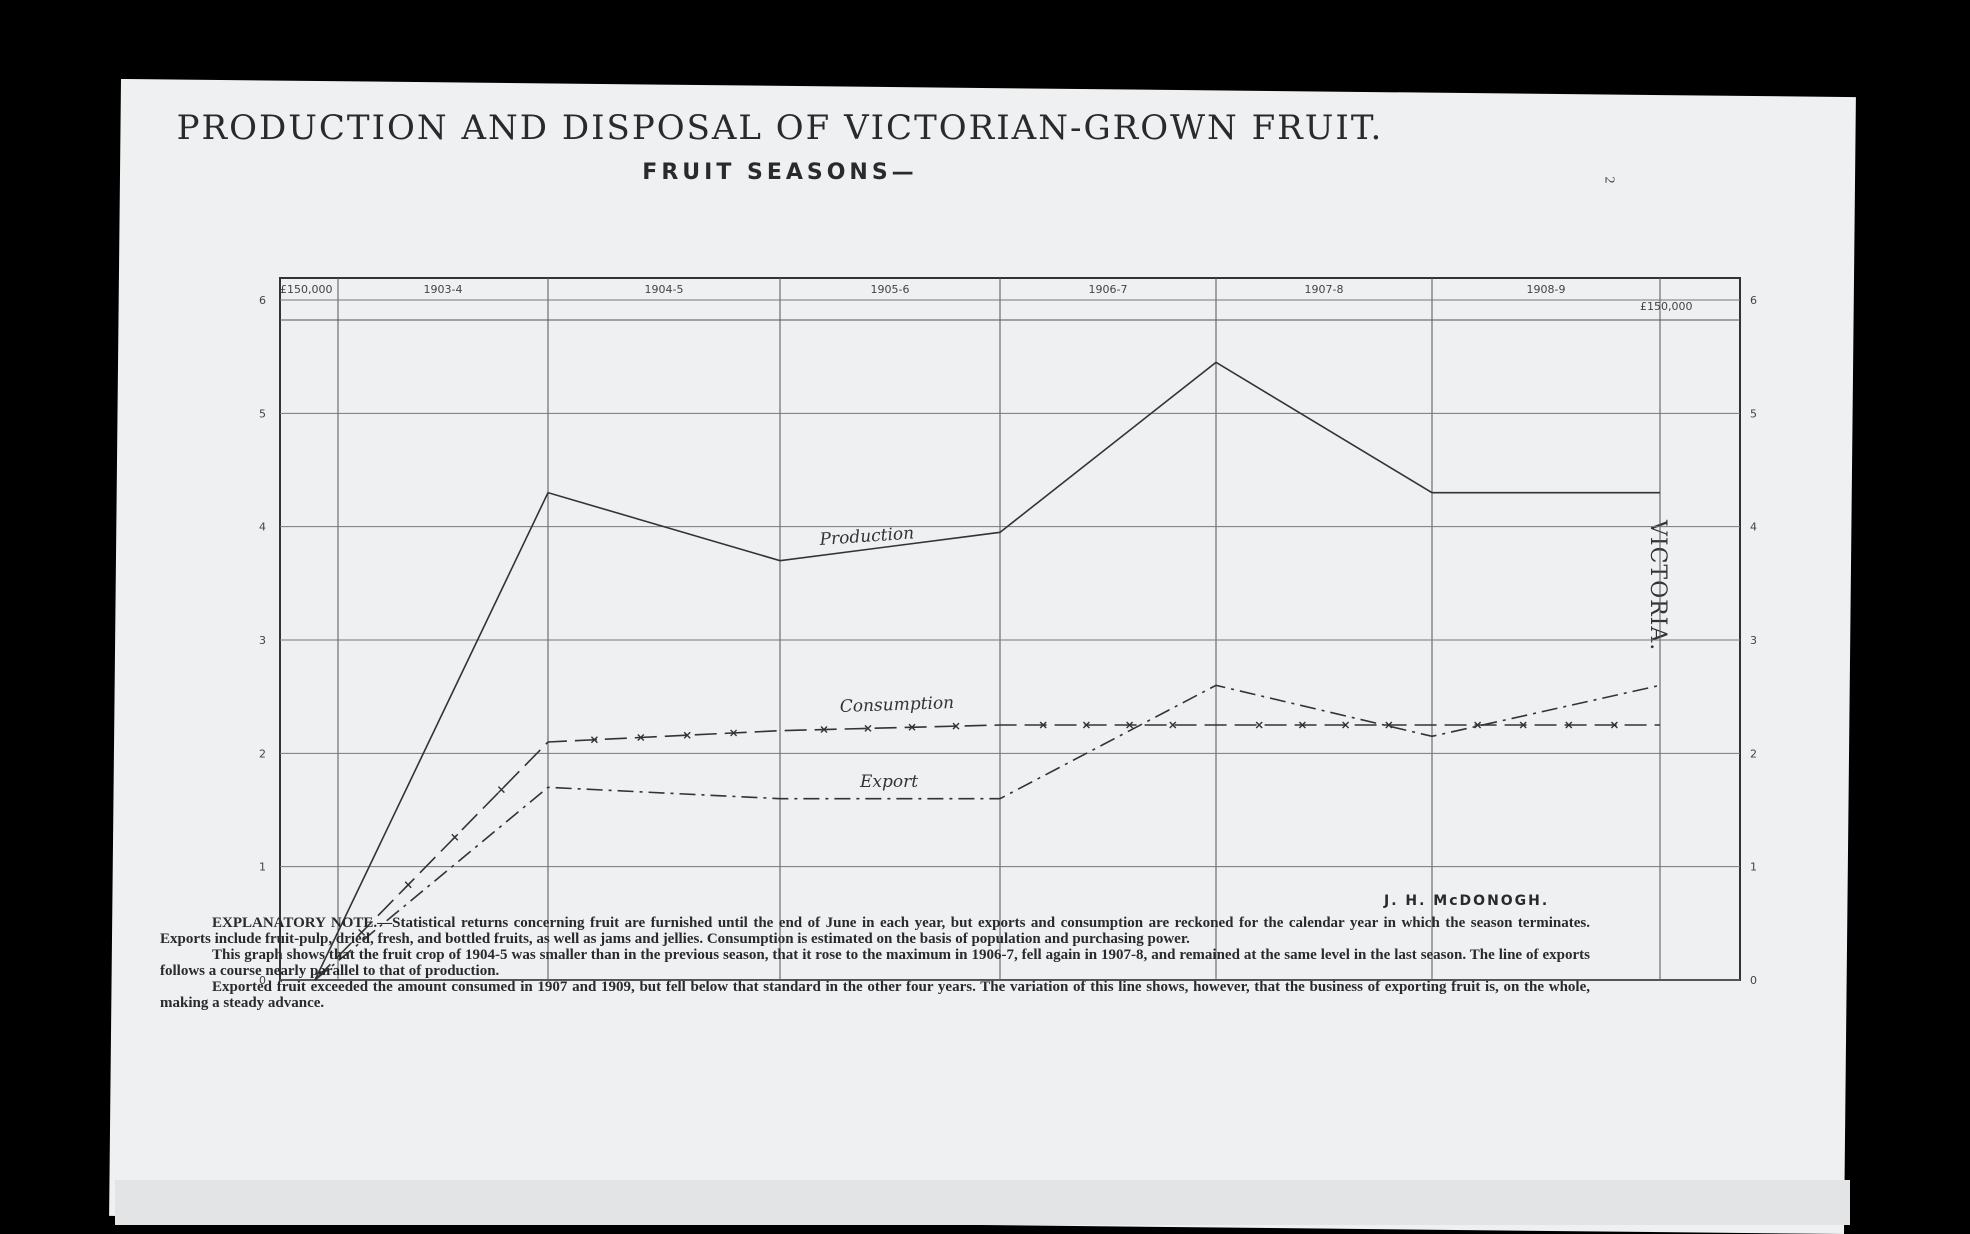 Image resolution: width=1970 pixels, height=1234 pixels. I want to click on y-tick-label-left: 4, so click(262, 527).